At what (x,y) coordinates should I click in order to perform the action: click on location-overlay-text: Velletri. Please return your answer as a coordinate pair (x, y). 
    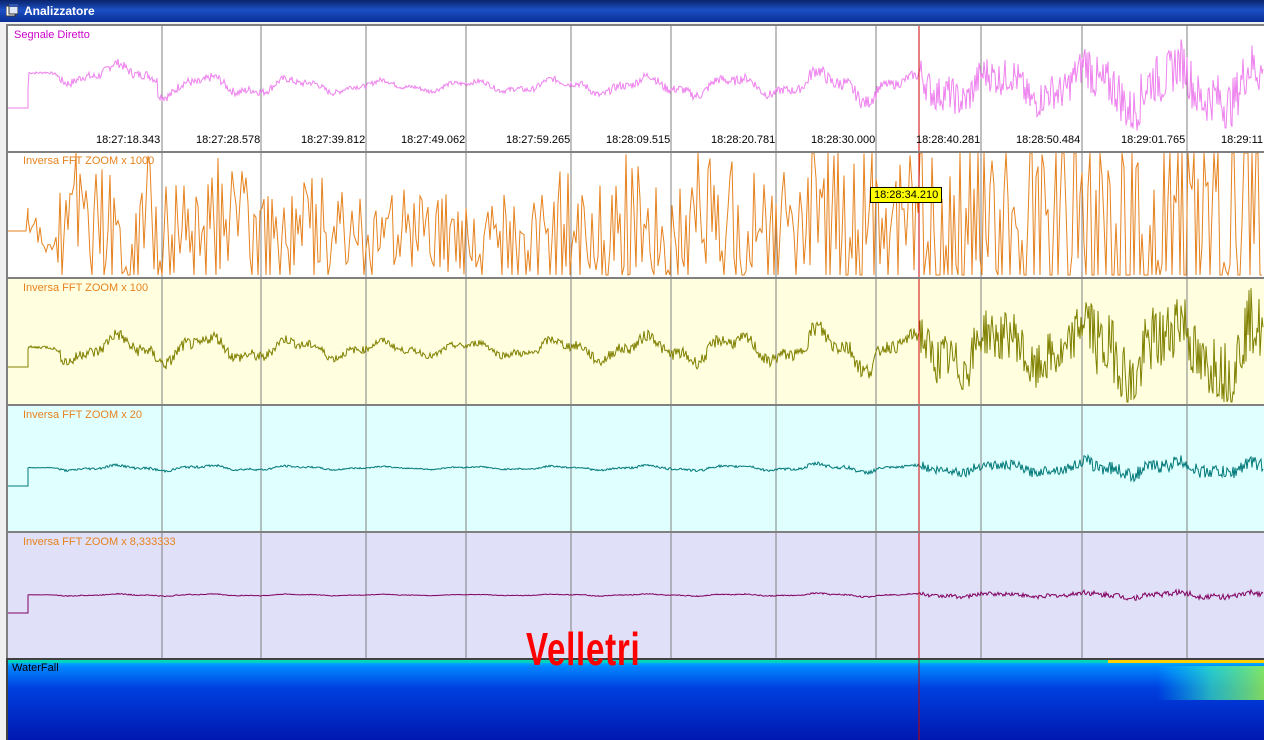
    Looking at the image, I should click on (583, 649).